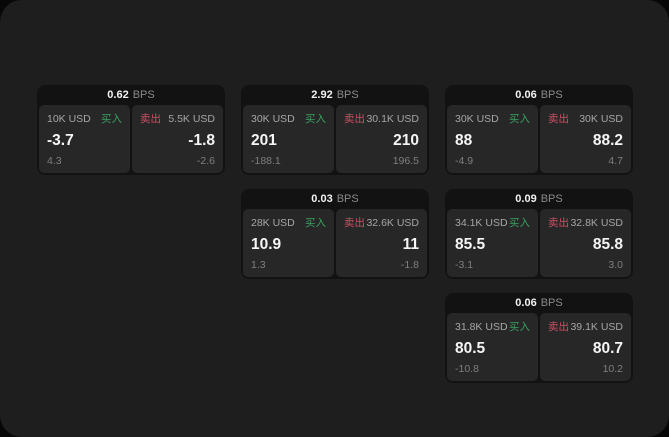  Describe the element at coordinates (131, 95) in the screenshot. I see `card-header: 0.62 BPS` at that location.